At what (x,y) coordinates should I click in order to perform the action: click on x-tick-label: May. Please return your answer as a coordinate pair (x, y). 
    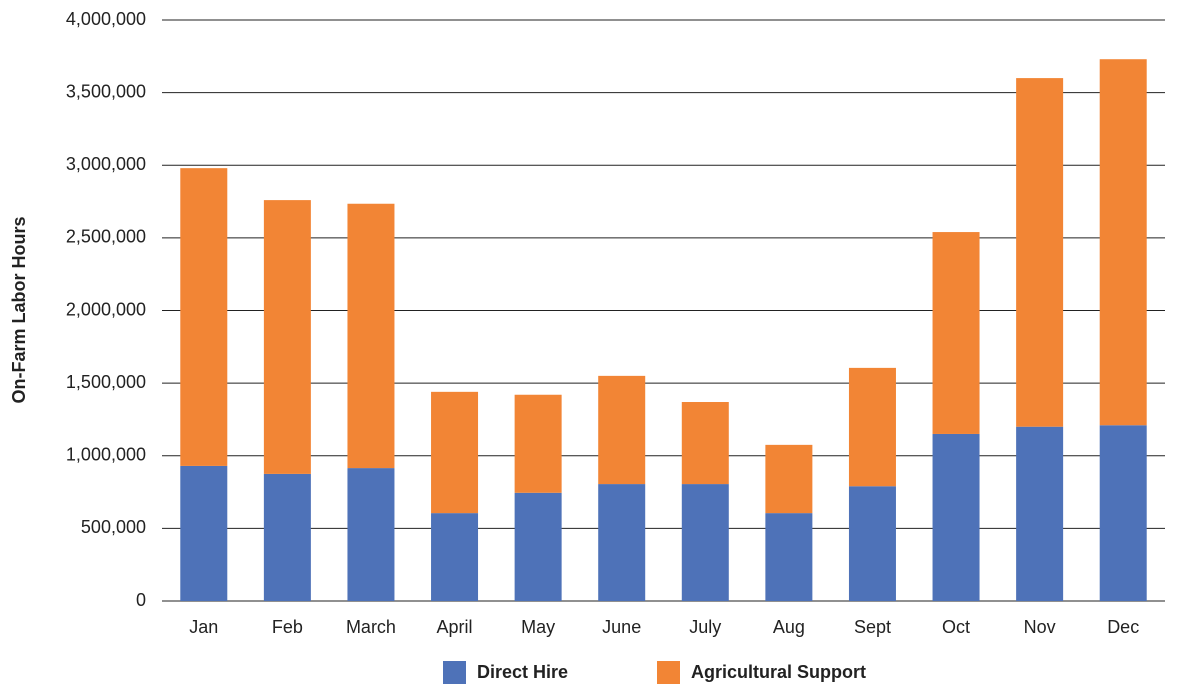
    Looking at the image, I should click on (538, 627).